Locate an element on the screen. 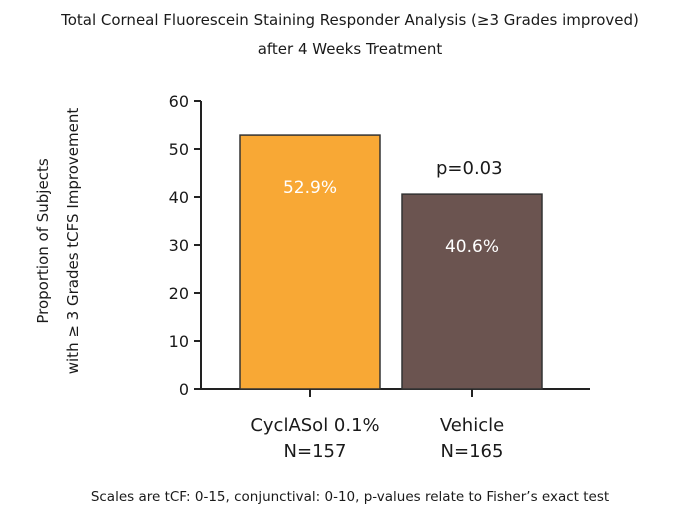 The image size is (700, 519). y-tick-label: 60 is located at coordinates (179, 101).